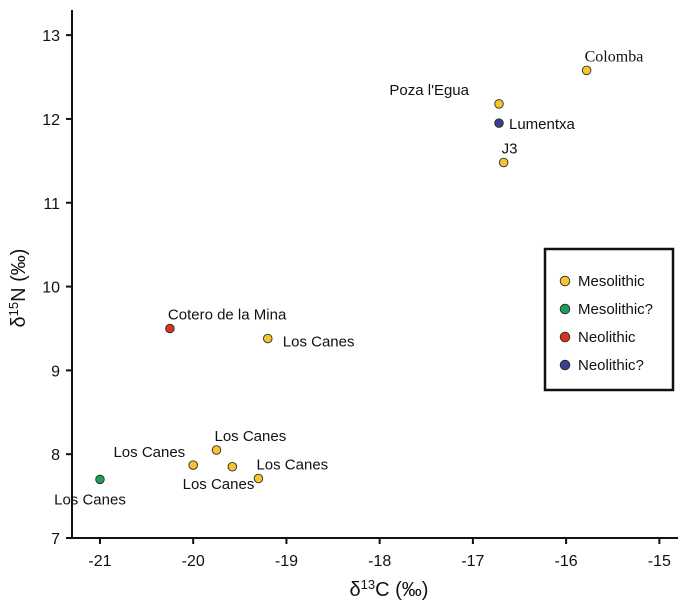  Describe the element at coordinates (13, 309) in the screenshot. I see `y-axis-title-sup: 15` at that location.